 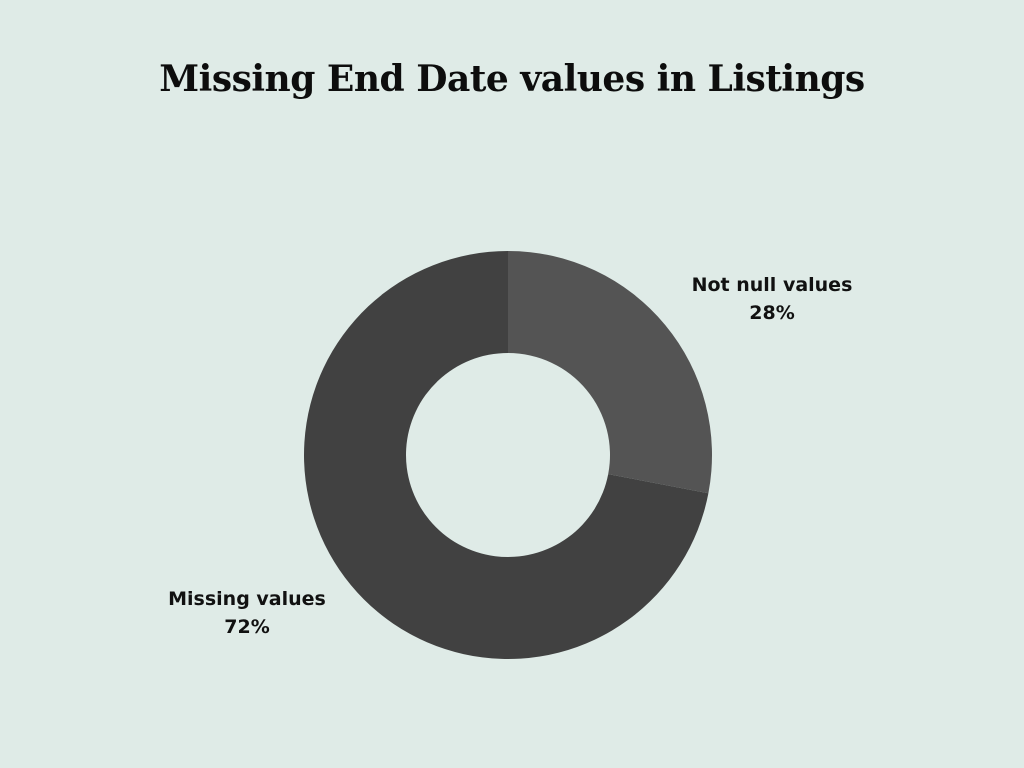 What do you see at coordinates (772, 285) in the screenshot?
I see `slice-label-name: Not null values` at bounding box center [772, 285].